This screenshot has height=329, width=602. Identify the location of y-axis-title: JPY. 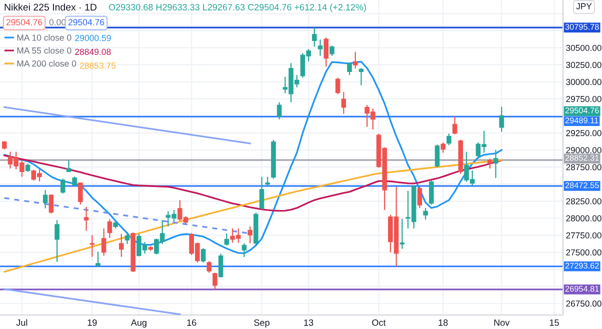
(584, 6).